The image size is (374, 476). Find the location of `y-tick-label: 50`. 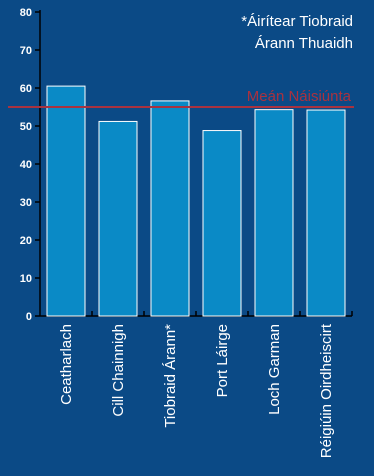

y-tick-label: 50 is located at coordinates (26, 127).